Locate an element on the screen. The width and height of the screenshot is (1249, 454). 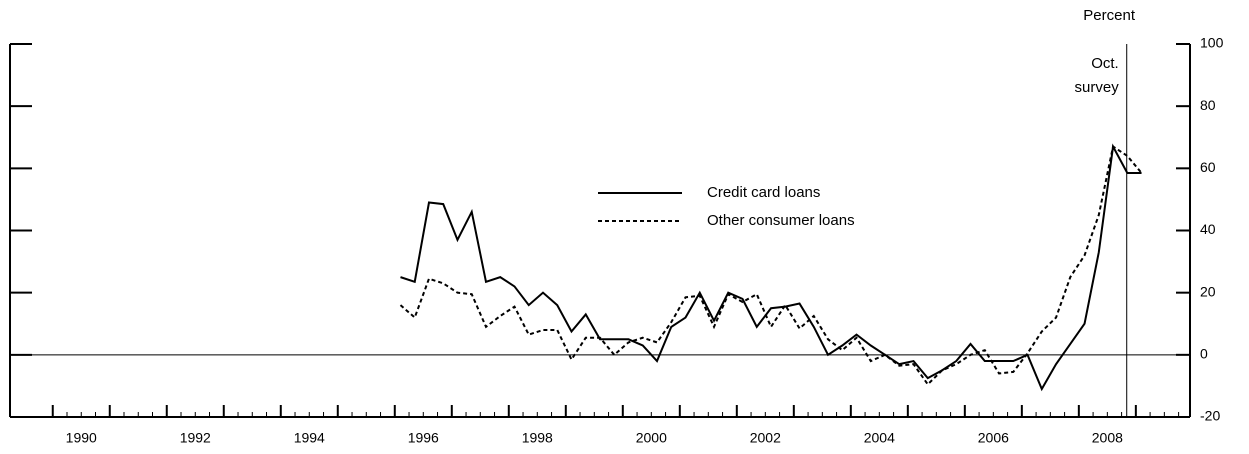
y-tick-label: 0 is located at coordinates (1204, 354).